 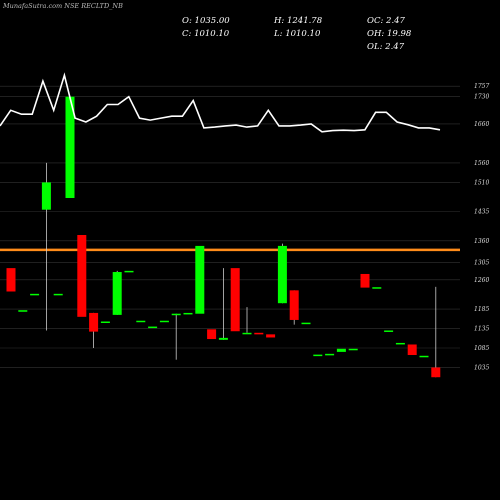 I want to click on y-tick-label: 1085, so click(x=481, y=348).